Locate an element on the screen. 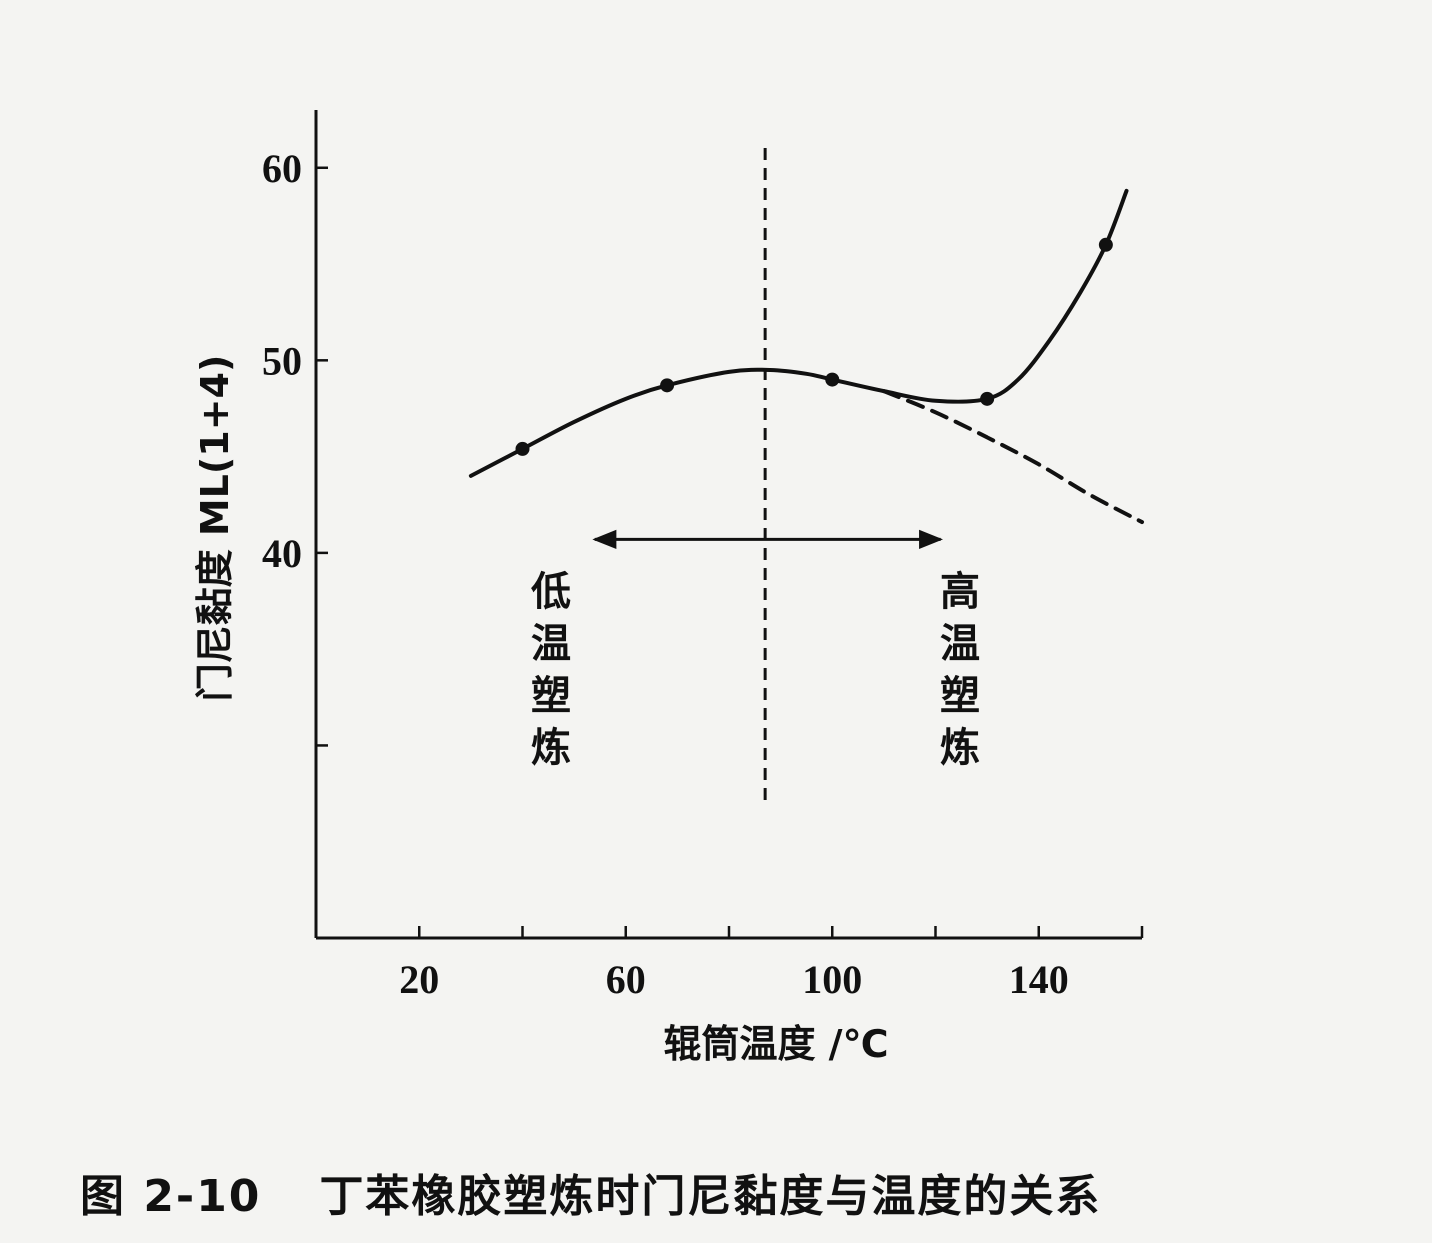 Image resolution: width=1432 pixels, height=1243 pixels. high-temp-label-char: 塑 is located at coordinates (960, 696).